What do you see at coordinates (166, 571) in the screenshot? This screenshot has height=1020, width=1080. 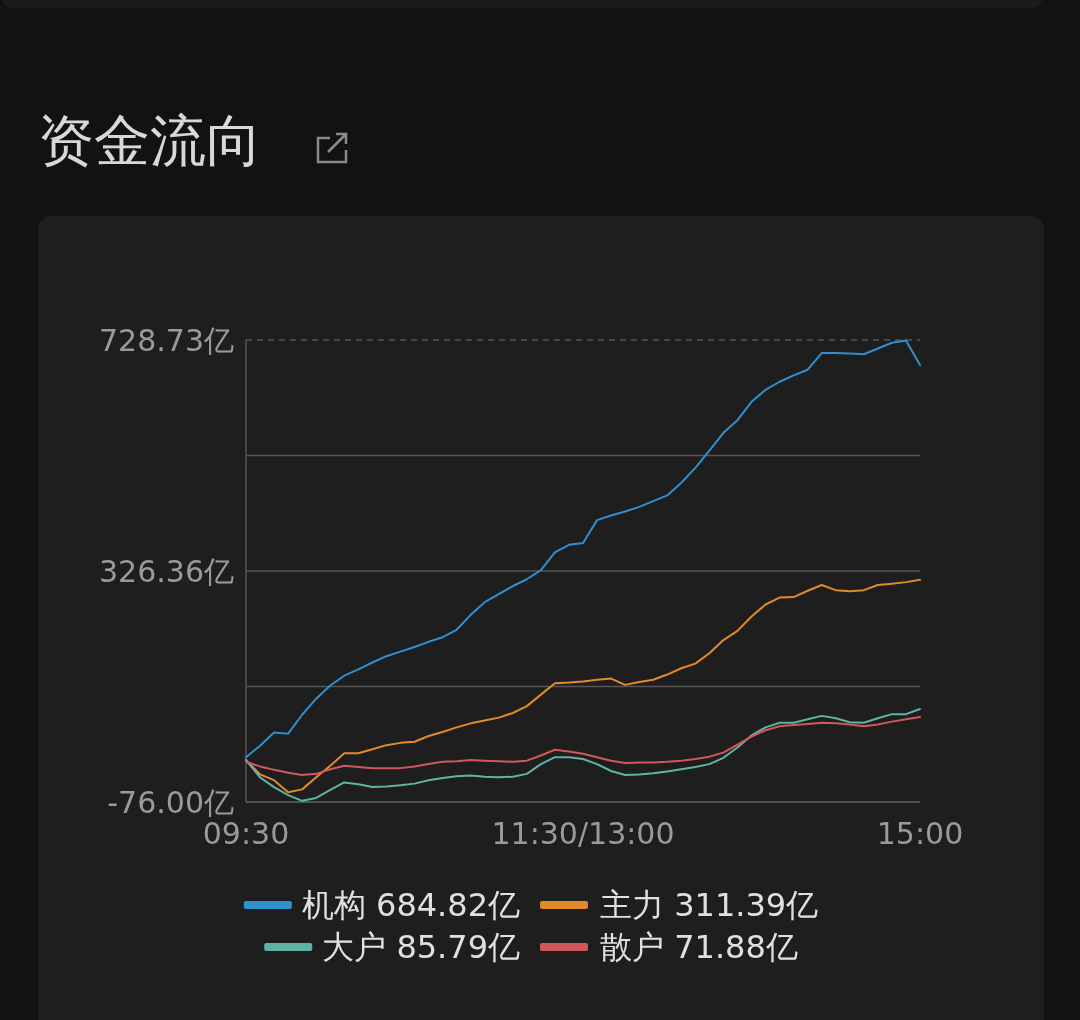 I see `y-tick-label: 326.36亿` at bounding box center [166, 571].